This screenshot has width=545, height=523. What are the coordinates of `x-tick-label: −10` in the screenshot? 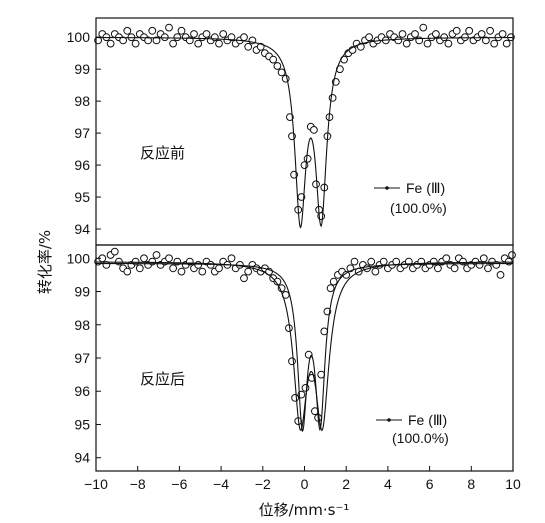 It's located at (96, 484).